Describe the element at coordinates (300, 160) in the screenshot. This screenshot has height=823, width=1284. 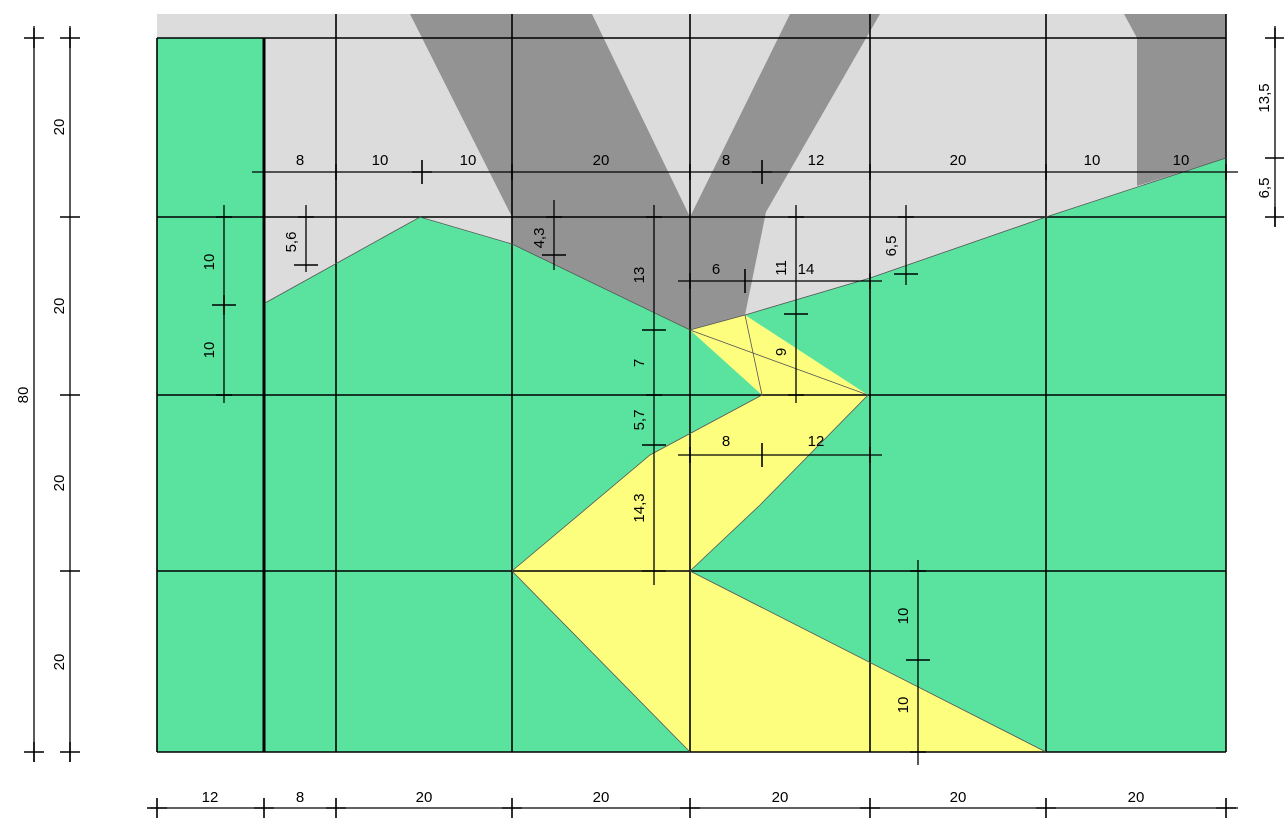
I see `dim-top-1: 8` at that location.